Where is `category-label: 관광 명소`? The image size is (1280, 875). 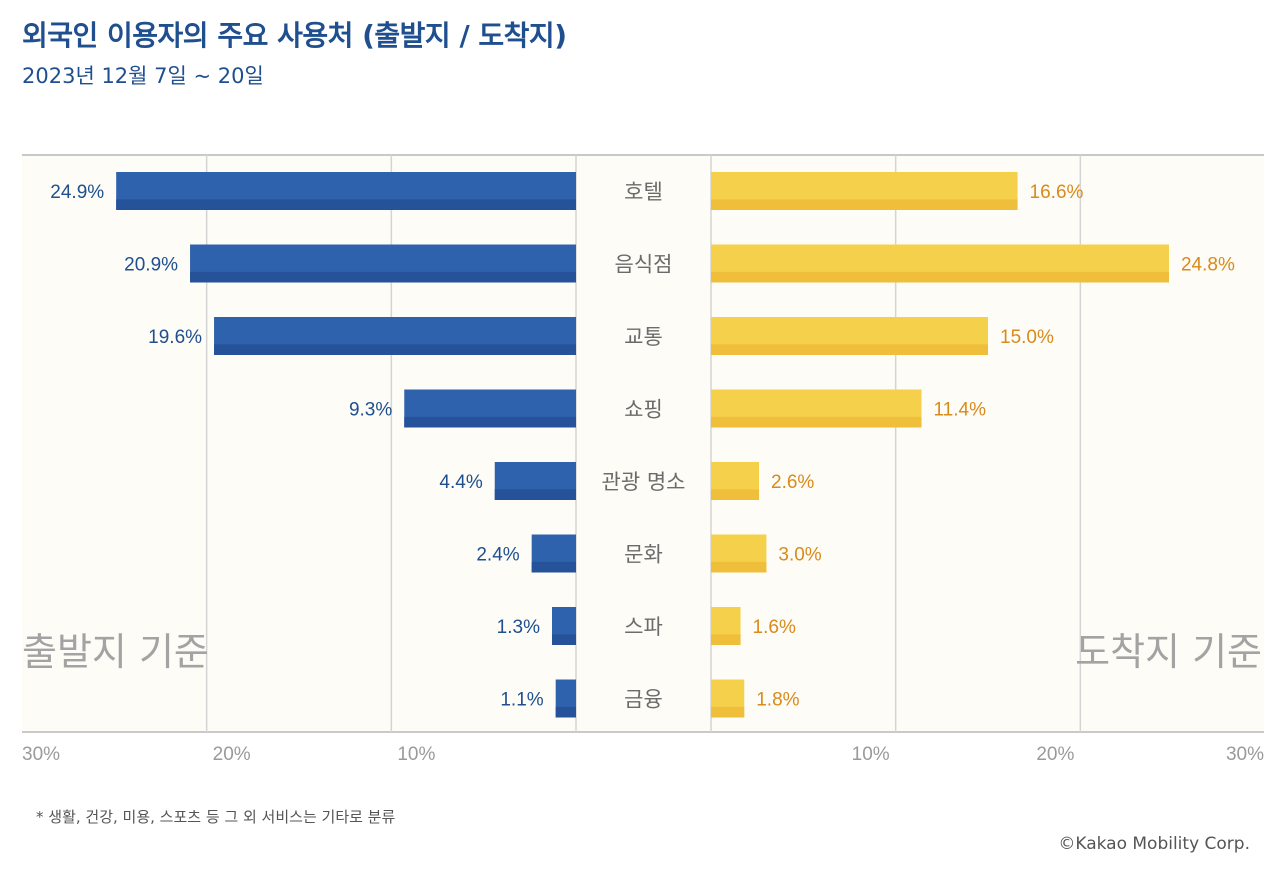 category-label: 관광 명소 is located at coordinates (644, 482).